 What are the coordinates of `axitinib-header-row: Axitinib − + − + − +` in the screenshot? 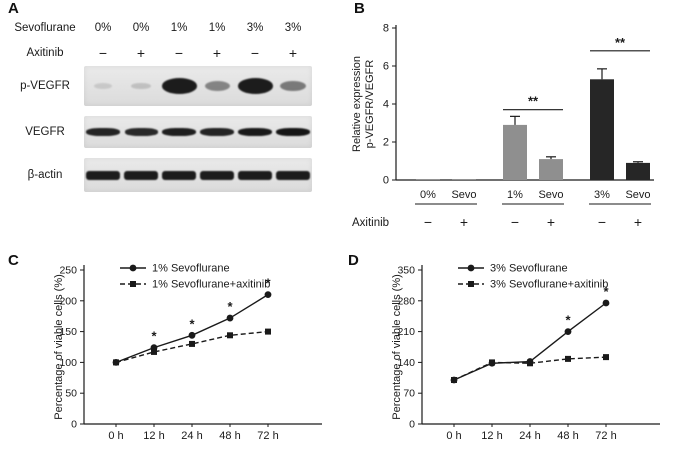 It's located at (159, 53).